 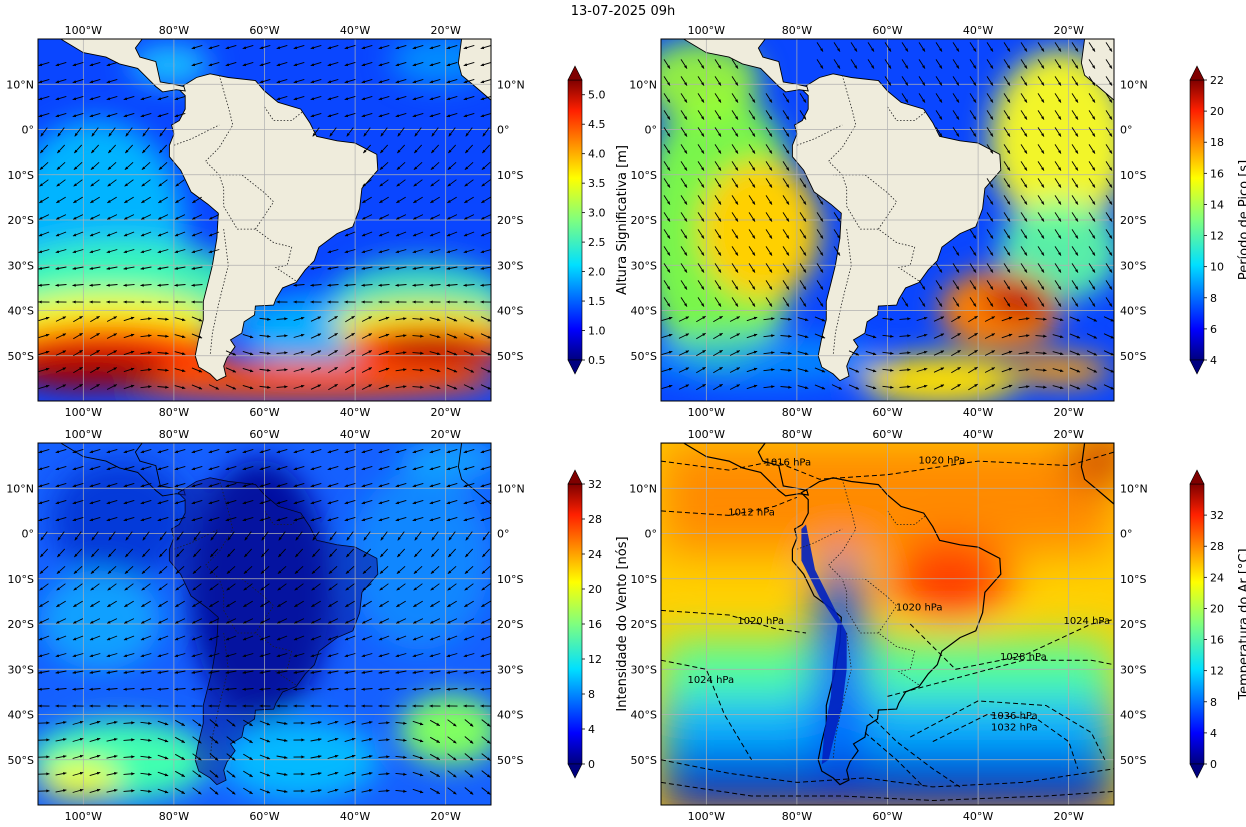 I want to click on lon-tick-label-top: 40°W, so click(x=355, y=434).